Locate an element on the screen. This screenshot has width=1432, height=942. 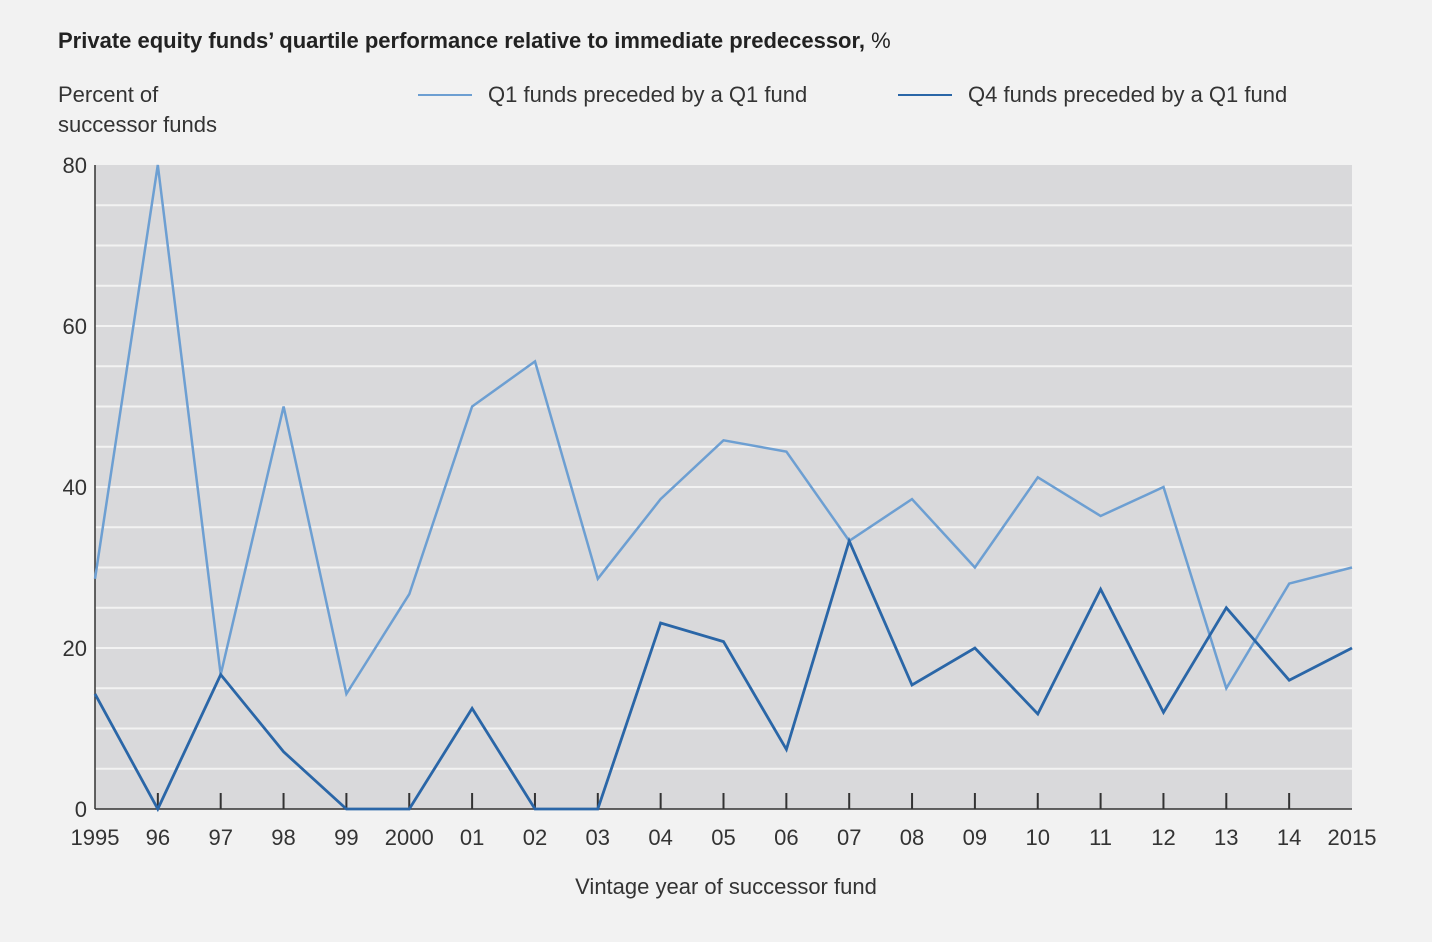
x-tick-label: 2000 is located at coordinates (409, 837).